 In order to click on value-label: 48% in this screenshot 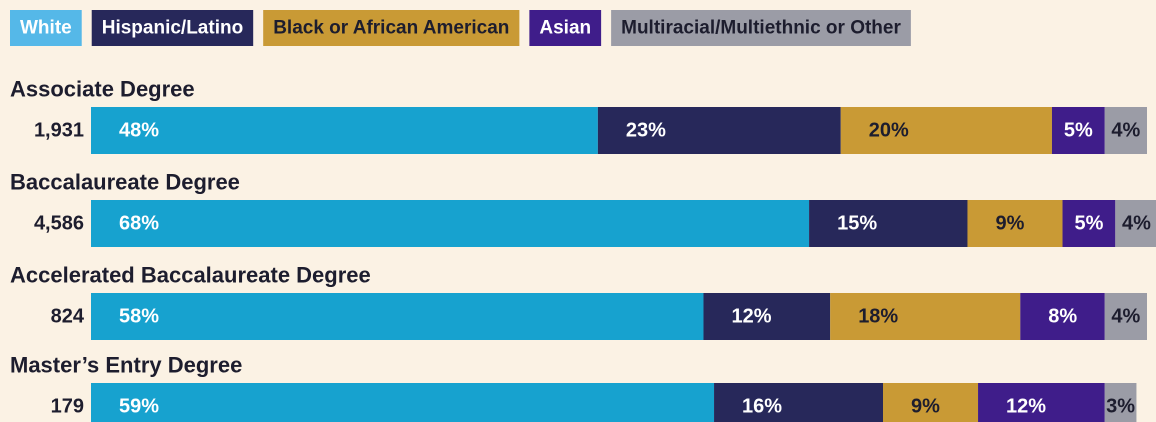, I will do `click(139, 131)`.